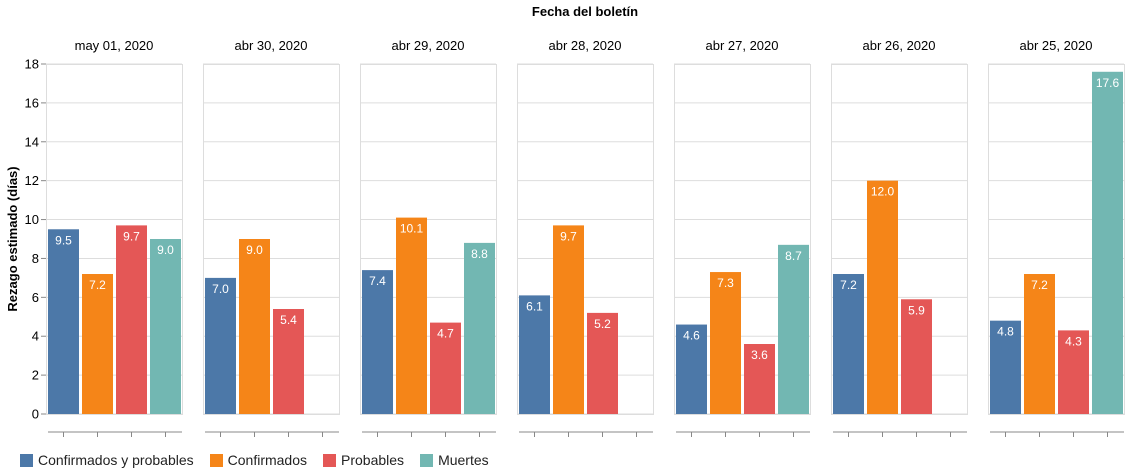 Image resolution: width=1130 pixels, height=474 pixels. What do you see at coordinates (898, 45) in the screenshot?
I see `facet-label: abr 26, 2020` at bounding box center [898, 45].